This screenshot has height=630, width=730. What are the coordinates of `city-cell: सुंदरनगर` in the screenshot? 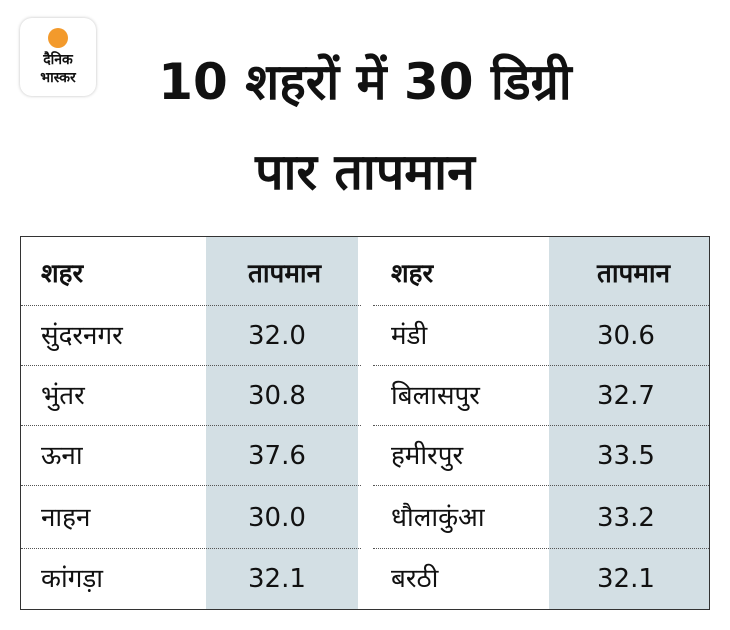 It's located at (82, 336).